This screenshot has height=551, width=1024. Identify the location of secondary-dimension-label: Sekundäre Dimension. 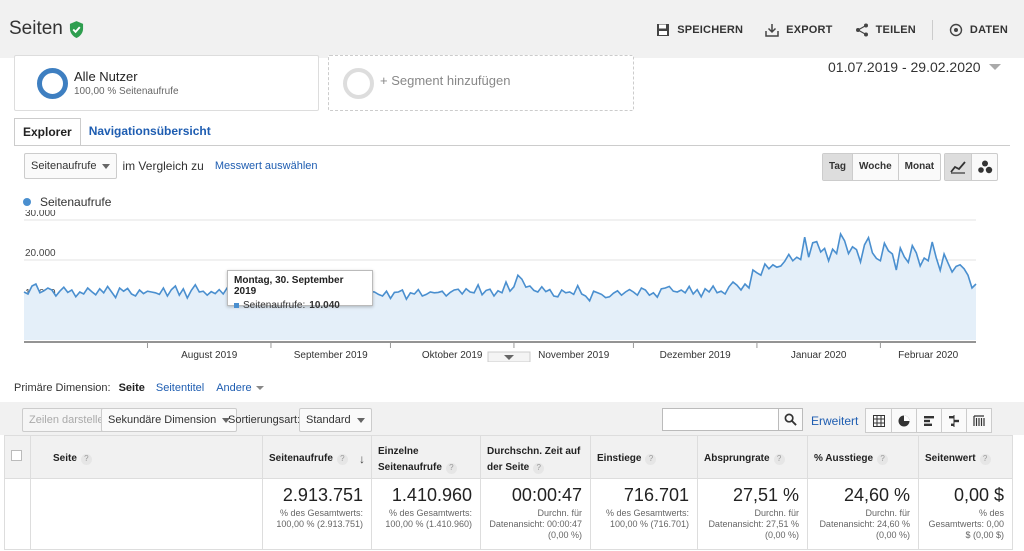
(162, 420).